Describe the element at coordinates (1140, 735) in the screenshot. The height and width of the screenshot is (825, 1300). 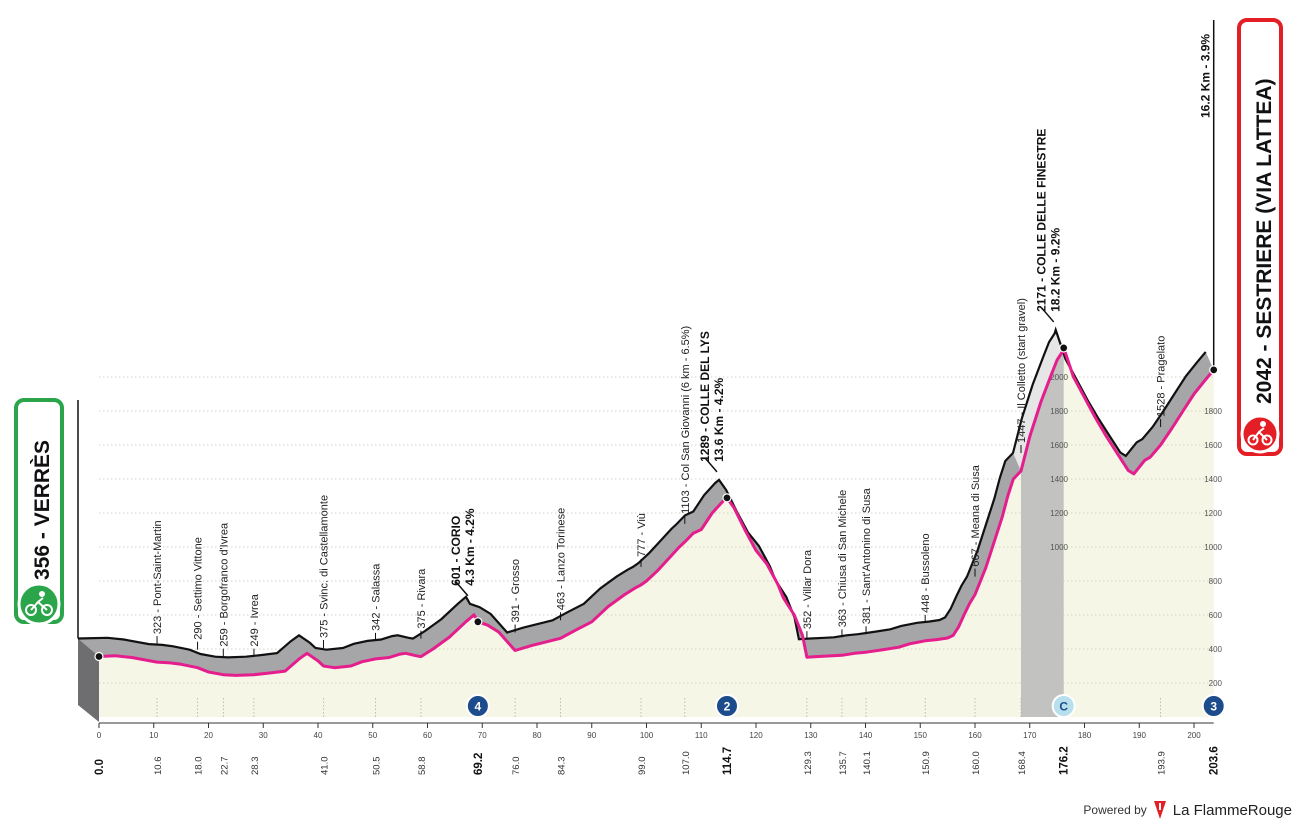
I see `km-axis-tick-label: 190` at that location.